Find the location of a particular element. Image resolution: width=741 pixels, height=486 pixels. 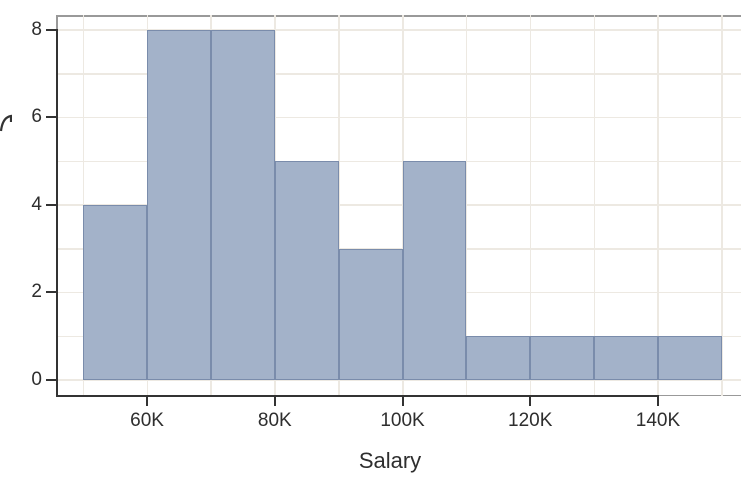

x-tick-label: 140K is located at coordinates (658, 420).